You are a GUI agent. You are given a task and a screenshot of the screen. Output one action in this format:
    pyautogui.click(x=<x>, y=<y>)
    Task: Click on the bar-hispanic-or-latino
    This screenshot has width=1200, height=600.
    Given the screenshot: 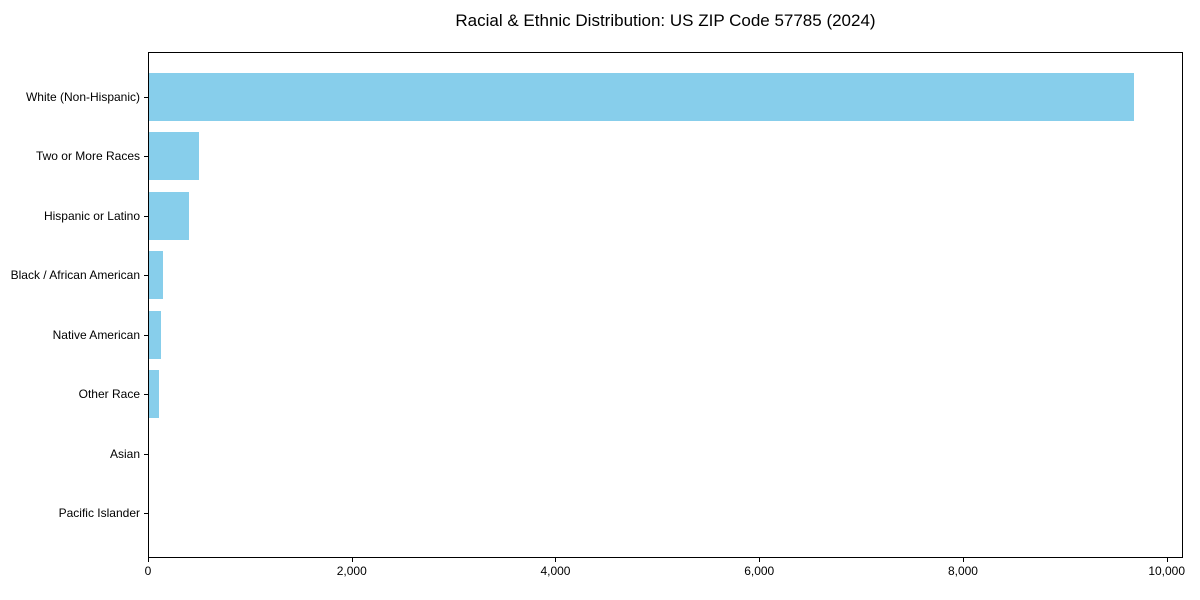 What is the action you would take?
    pyautogui.click(x=169, y=215)
    